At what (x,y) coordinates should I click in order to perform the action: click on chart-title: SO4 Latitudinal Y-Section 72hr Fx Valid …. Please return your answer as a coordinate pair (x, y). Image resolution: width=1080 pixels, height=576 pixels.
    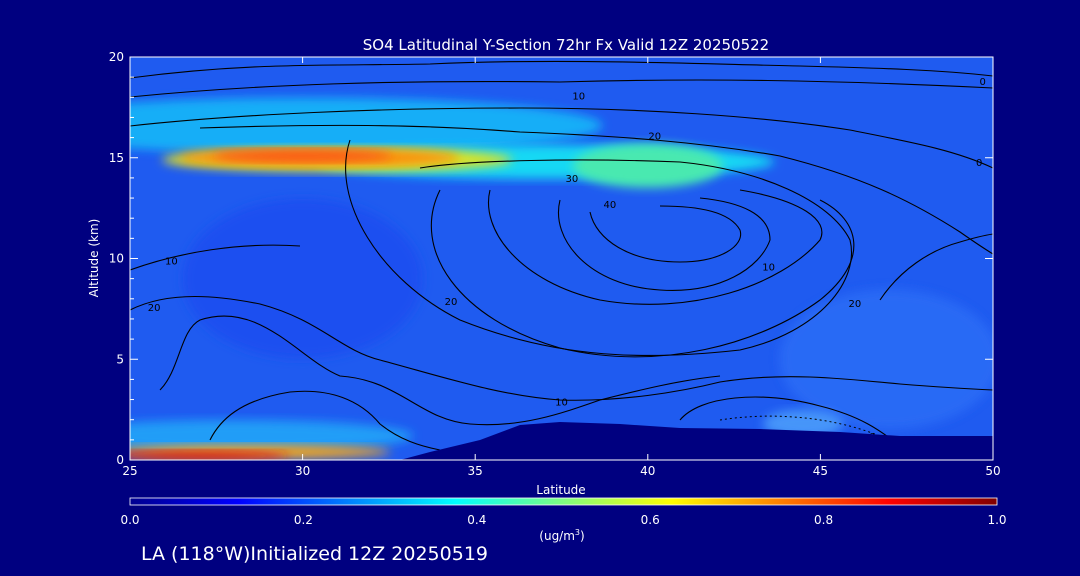
    Looking at the image, I should click on (566, 45).